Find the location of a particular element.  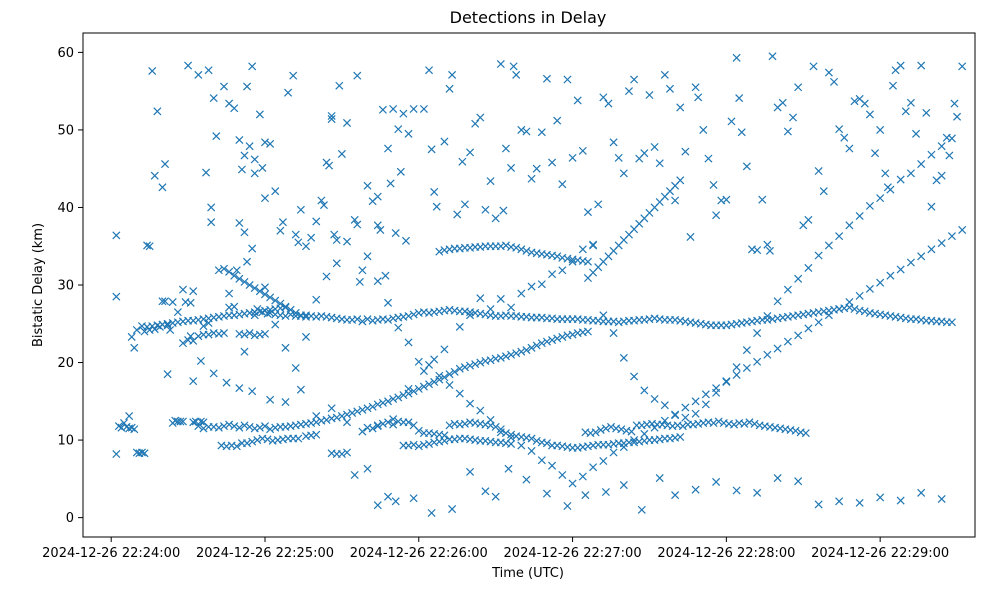

x-tick-label: 2024-12-26 22:24:00 is located at coordinates (111, 553).